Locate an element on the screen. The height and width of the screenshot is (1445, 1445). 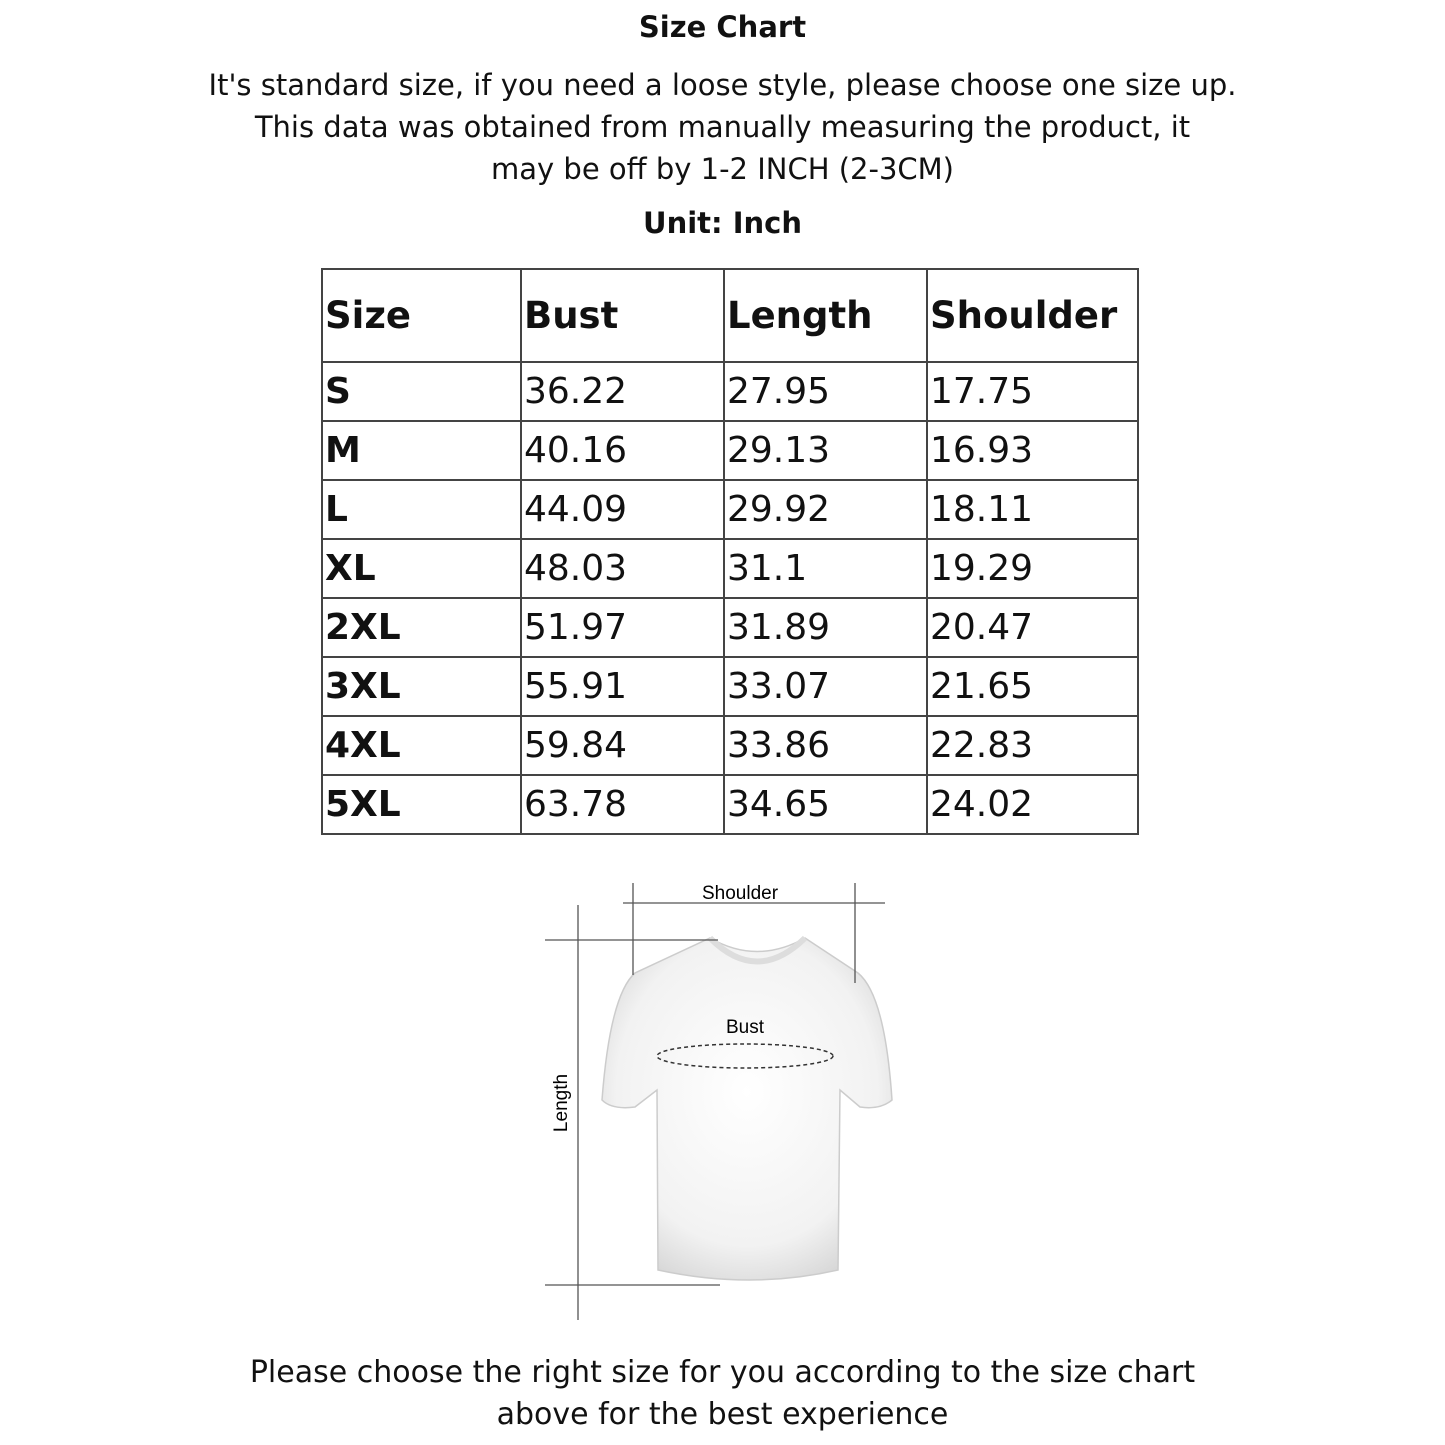
shoulder-cell: 22.83 is located at coordinates (1032, 745).